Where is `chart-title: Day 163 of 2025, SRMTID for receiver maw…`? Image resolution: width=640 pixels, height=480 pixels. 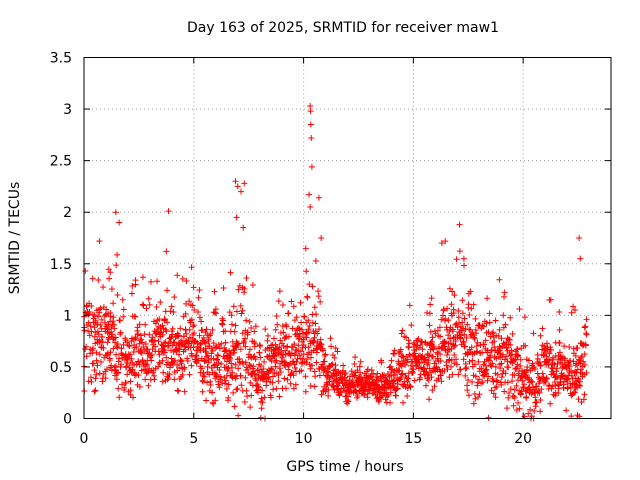
chart-title: Day 163 of 2025, SRMTID for receiver maw… is located at coordinates (343, 28).